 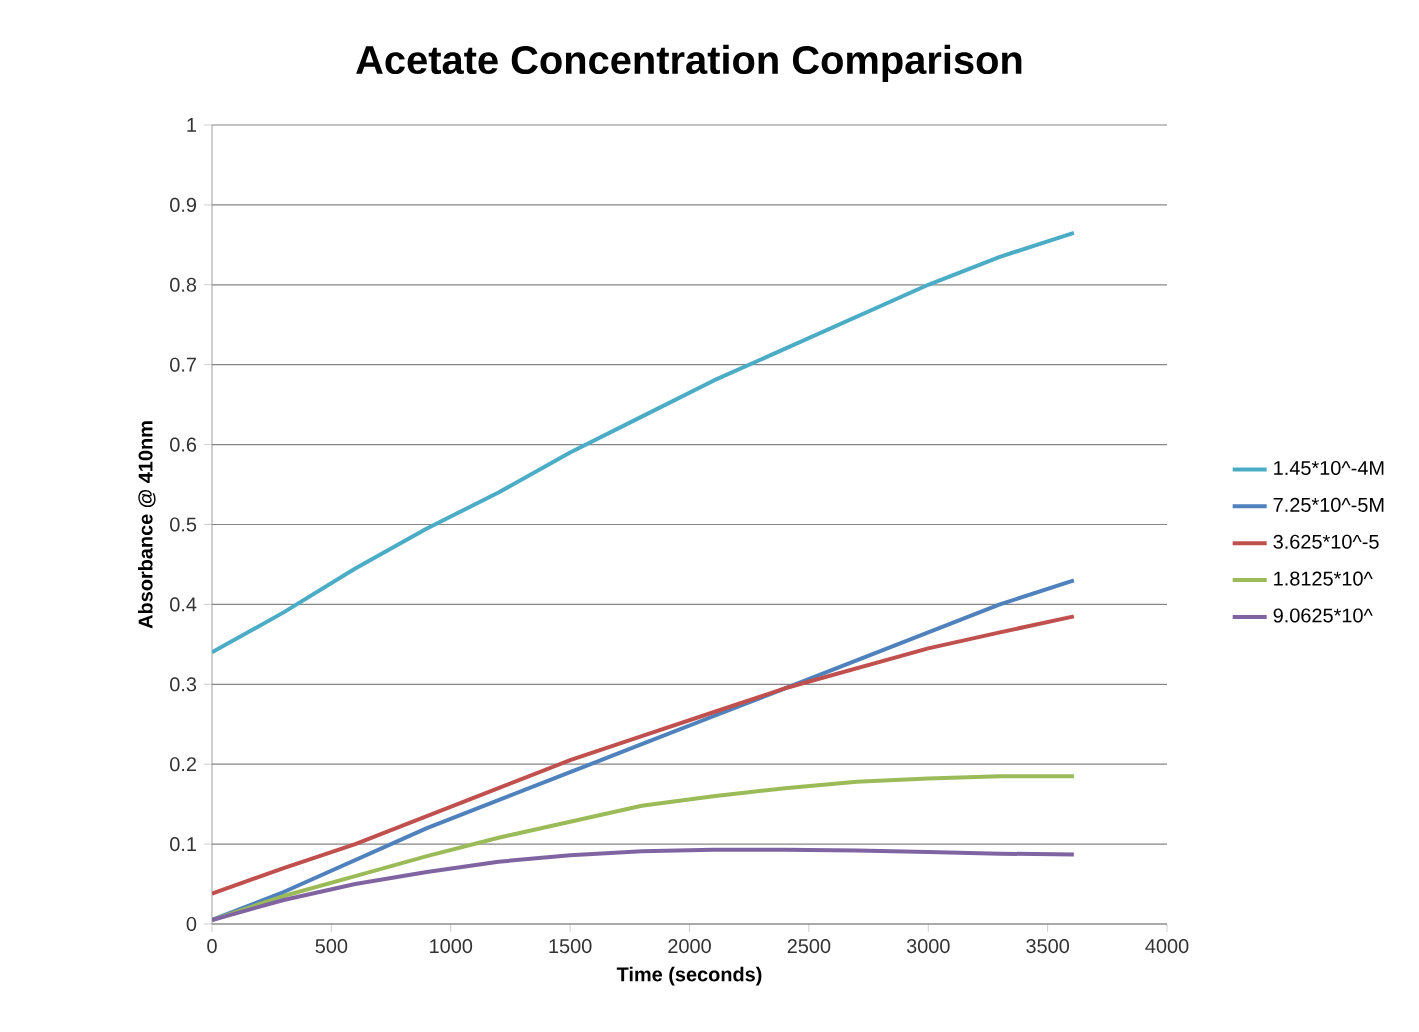 I want to click on x-tick-label: 3000, so click(x=928, y=946).